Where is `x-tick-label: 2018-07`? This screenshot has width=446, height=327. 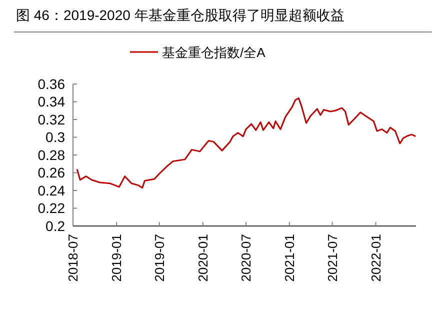
x-tick-label: 2018-07 is located at coordinates (73, 258).